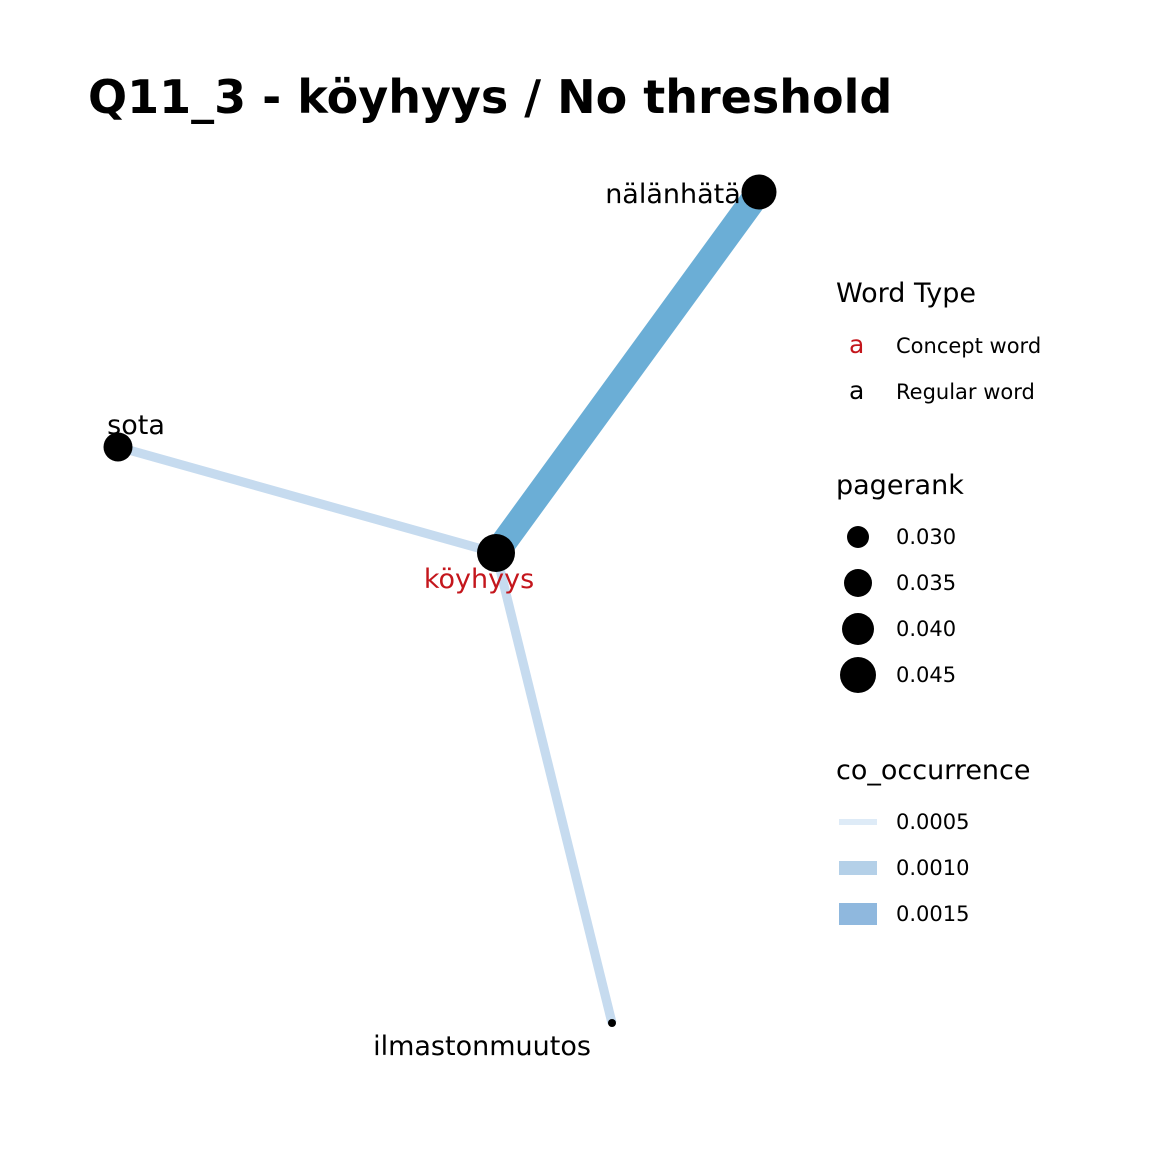  I want to click on regular-word-key: a, so click(858, 392).